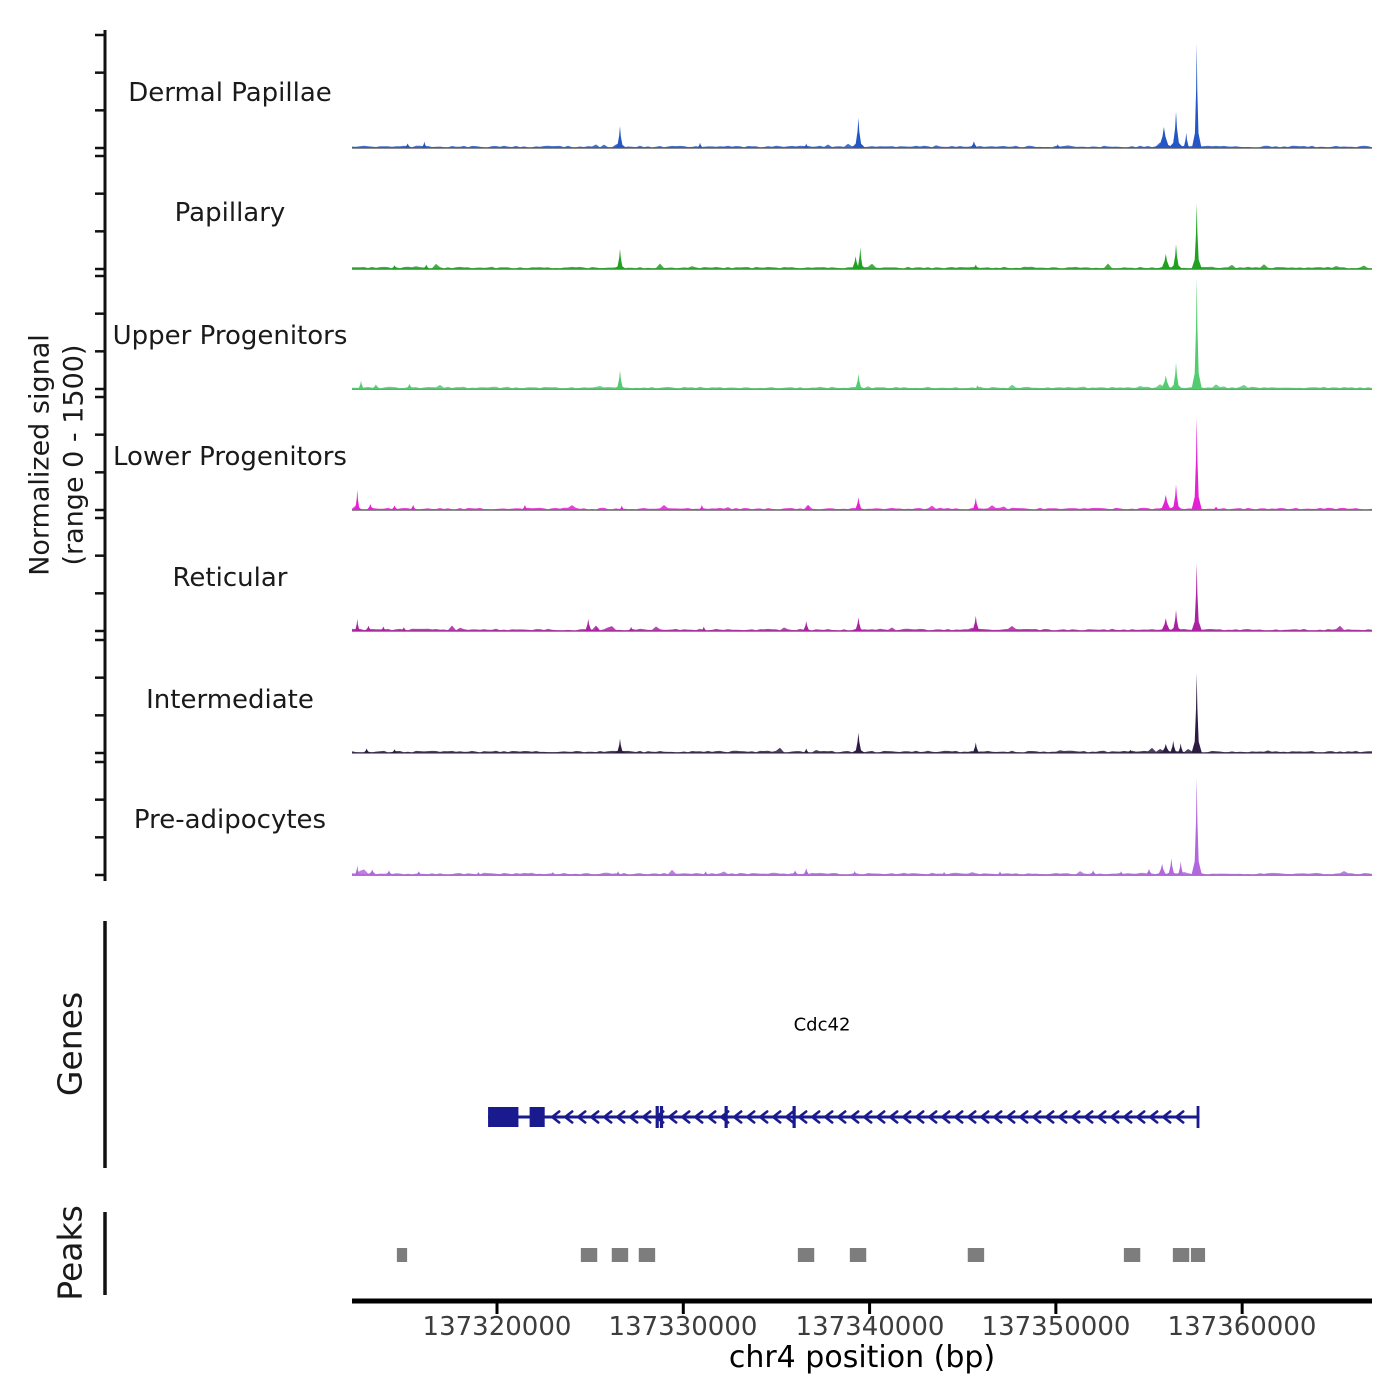 This screenshot has height=1400, width=1400. I want to click on gene-exon-tick, so click(794, 1117).